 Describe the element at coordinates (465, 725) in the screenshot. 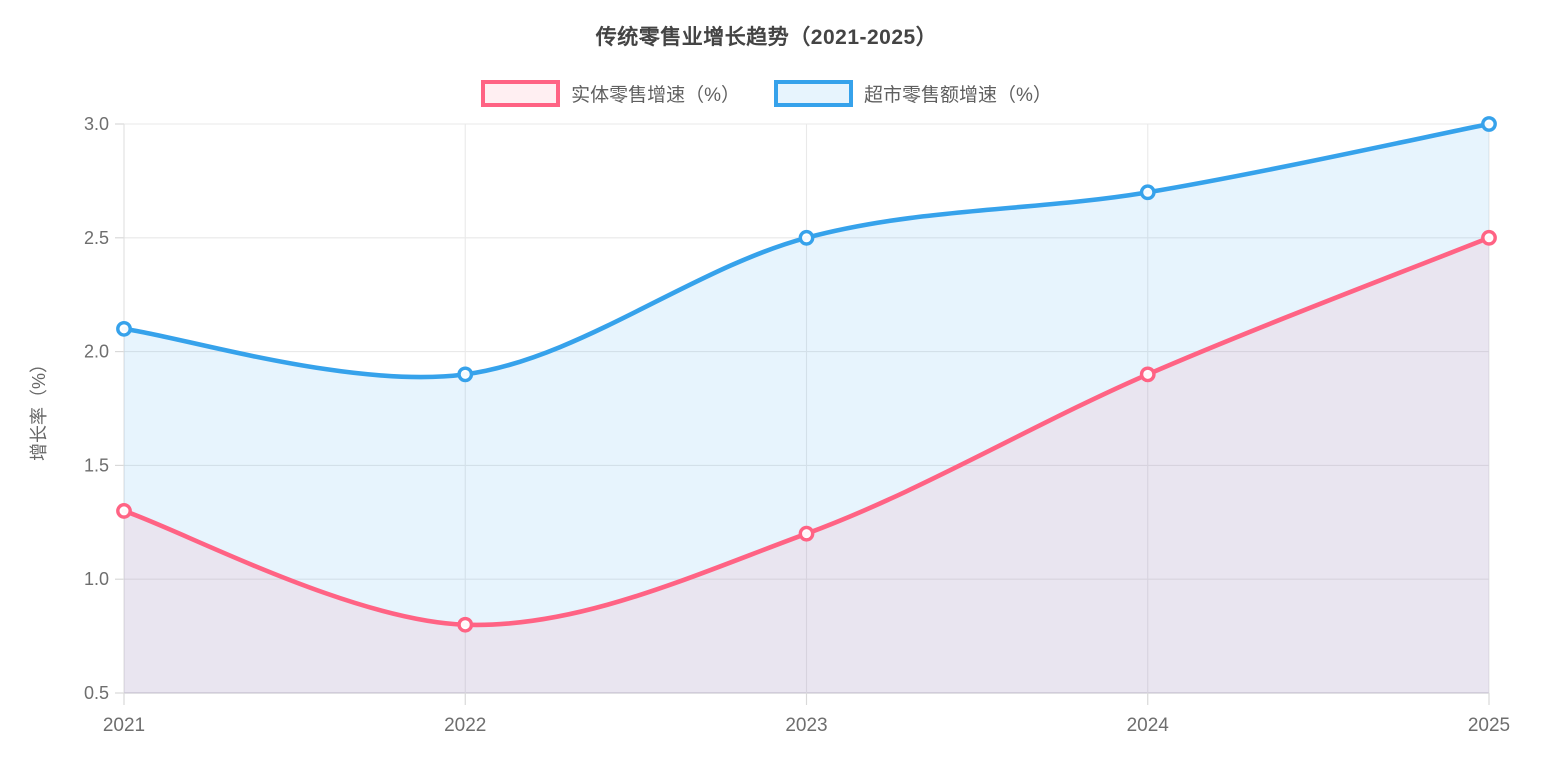

I see `x-tick-label: 2022` at that location.